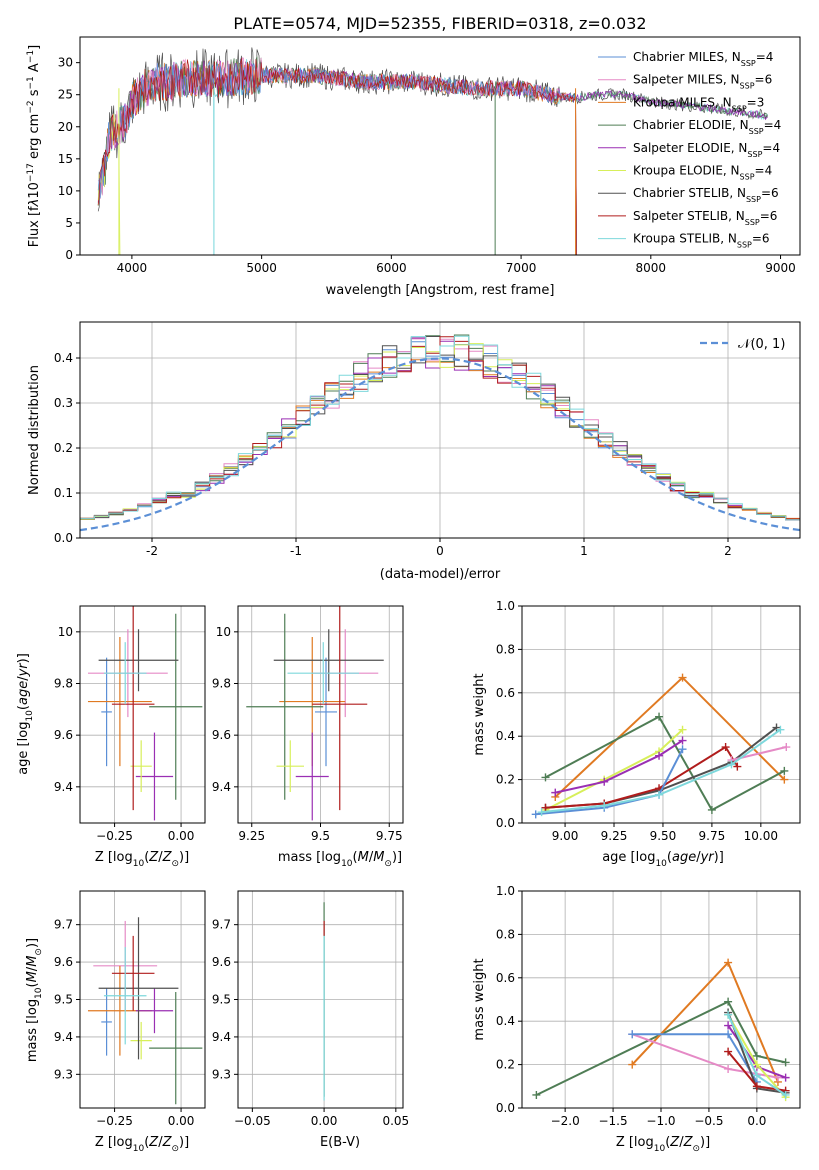 The width and height of the screenshot is (819, 1170). Describe the element at coordinates (132, 268) in the screenshot. I see `x-tick-label: 4000` at that location.